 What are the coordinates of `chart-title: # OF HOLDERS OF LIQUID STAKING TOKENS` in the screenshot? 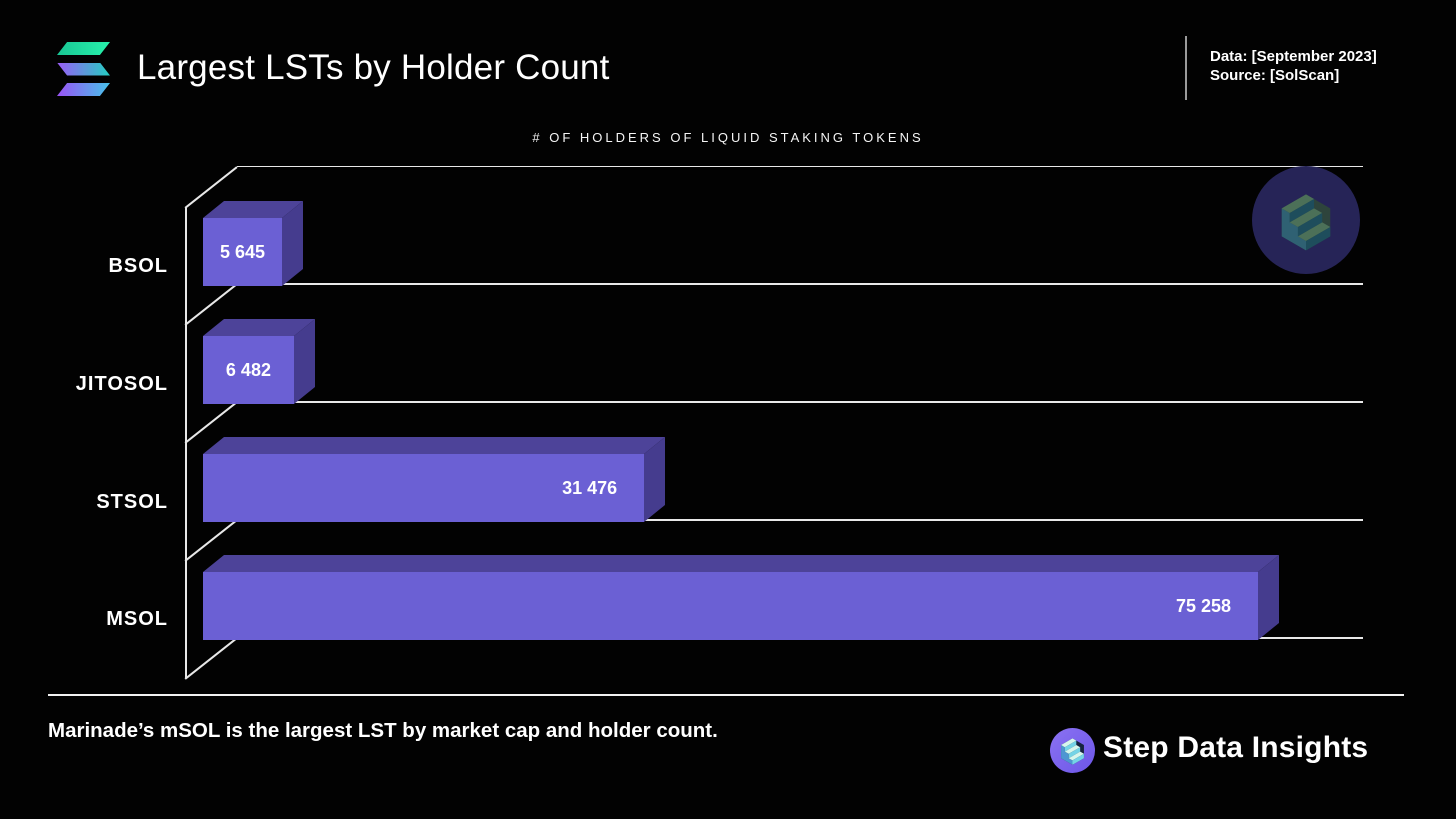 It's located at (728, 137).